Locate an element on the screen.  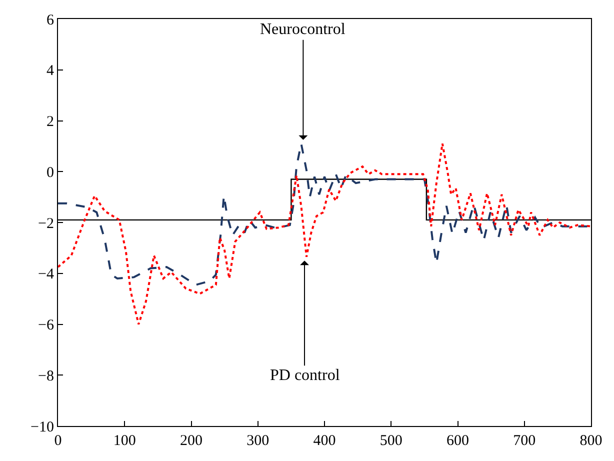
x-tick-label: 500 is located at coordinates (391, 441).